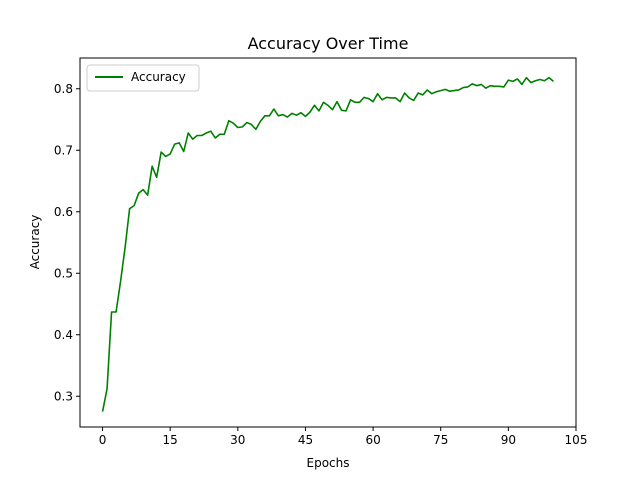 The height and width of the screenshot is (480, 640). Describe the element at coordinates (63, 89) in the screenshot. I see `y-tick-label: 0.8` at that location.